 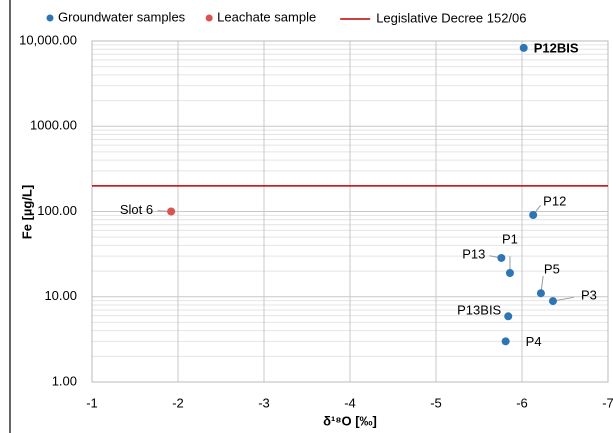 I want to click on point-label: P13BIS, so click(x=479, y=310).